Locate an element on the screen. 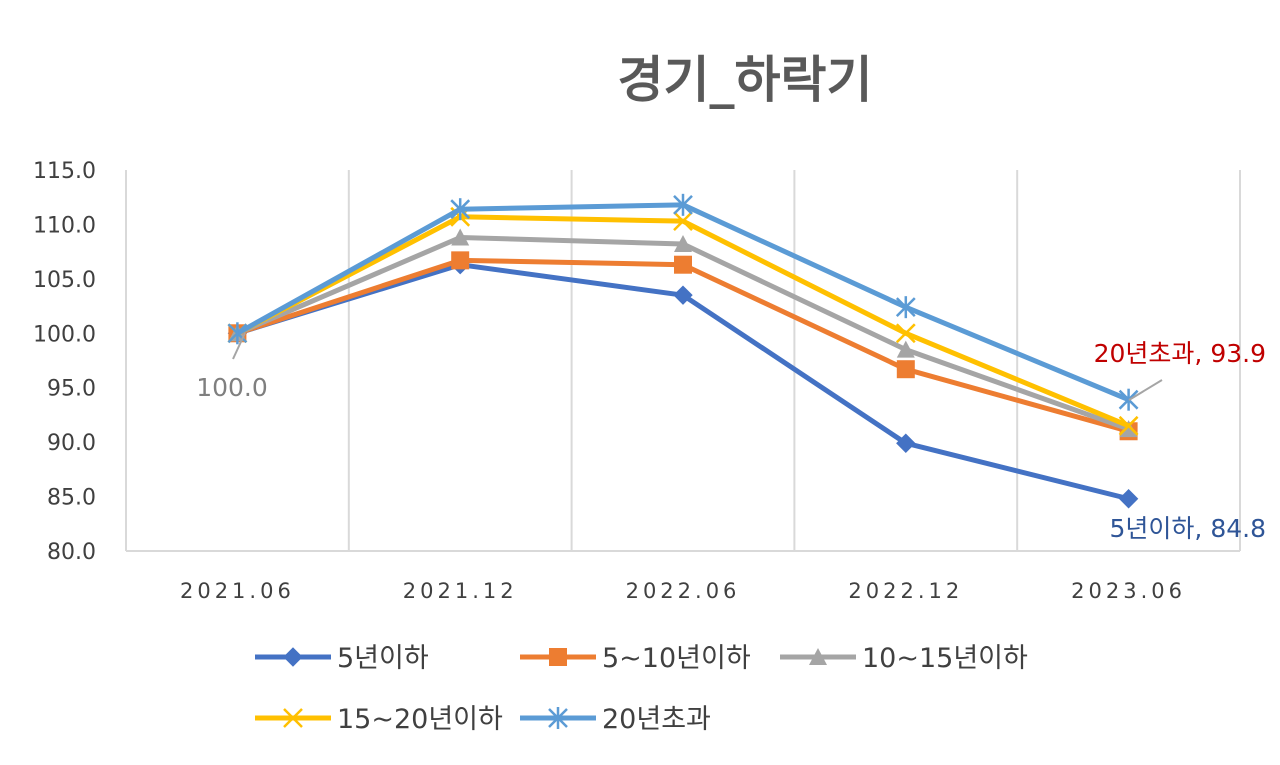  y-tick-label: 85.0 is located at coordinates (71, 498).